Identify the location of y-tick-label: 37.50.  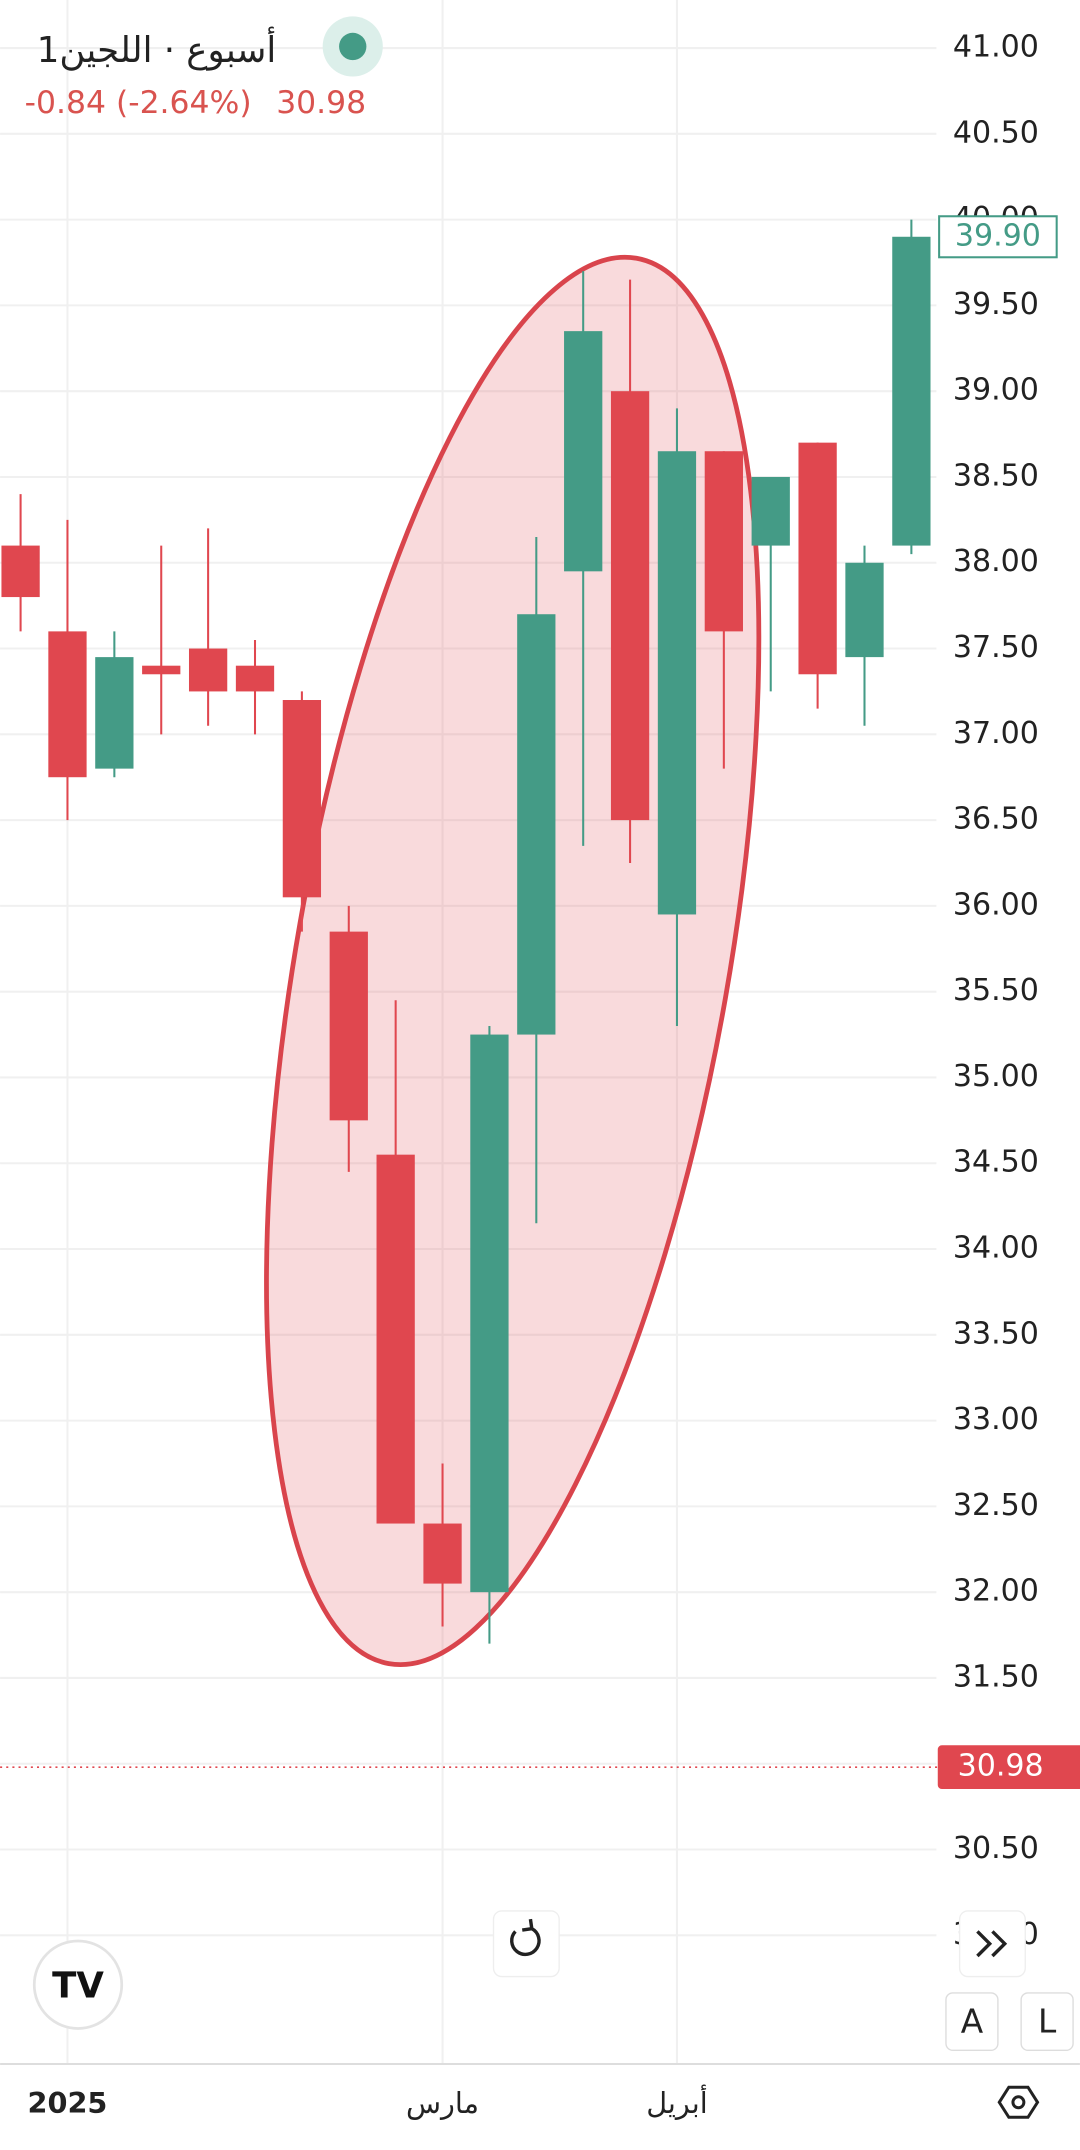
(996, 647).